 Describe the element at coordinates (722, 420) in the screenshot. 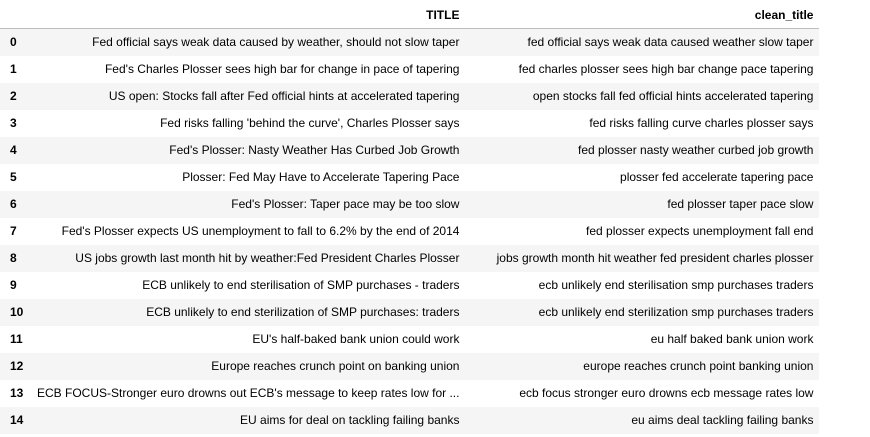

I see `clean-title-cell: eu aims deal tackling failing banks` at that location.